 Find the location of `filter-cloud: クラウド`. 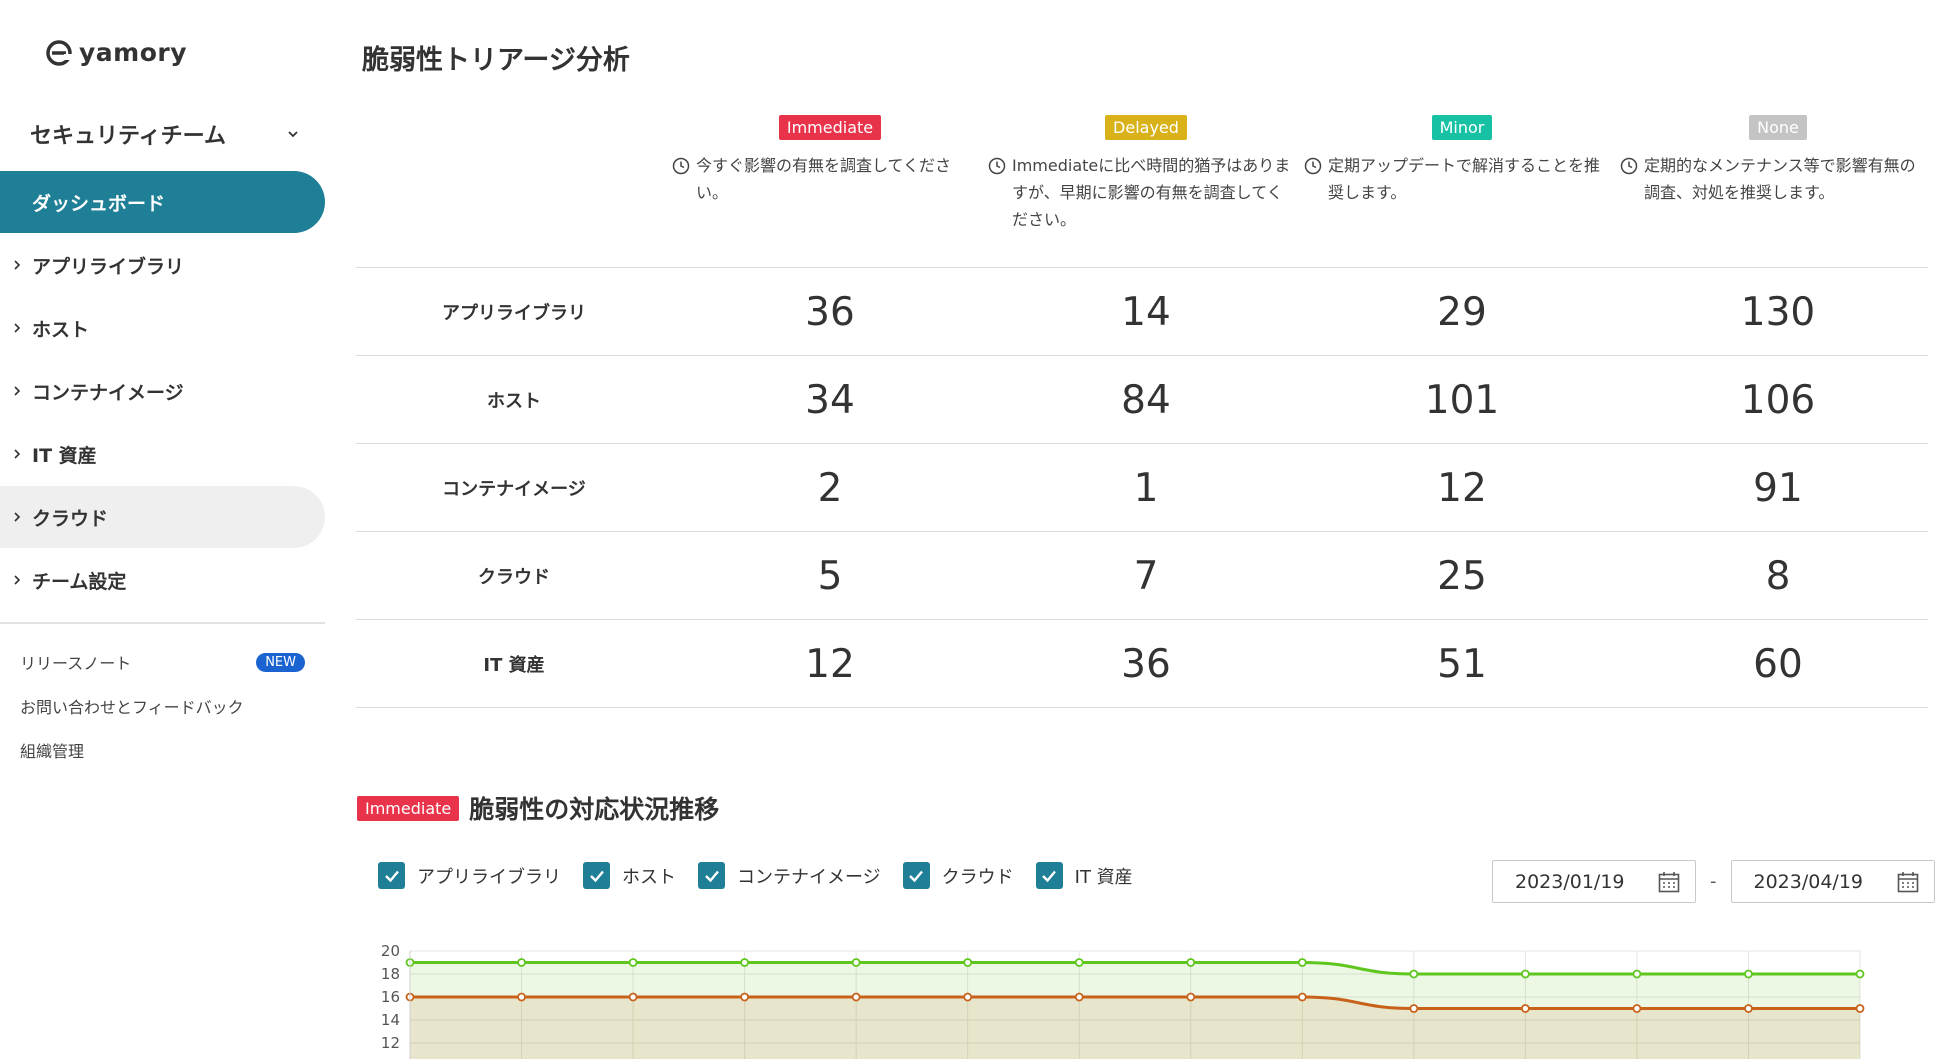

filter-cloud: クラウド is located at coordinates (958, 875).